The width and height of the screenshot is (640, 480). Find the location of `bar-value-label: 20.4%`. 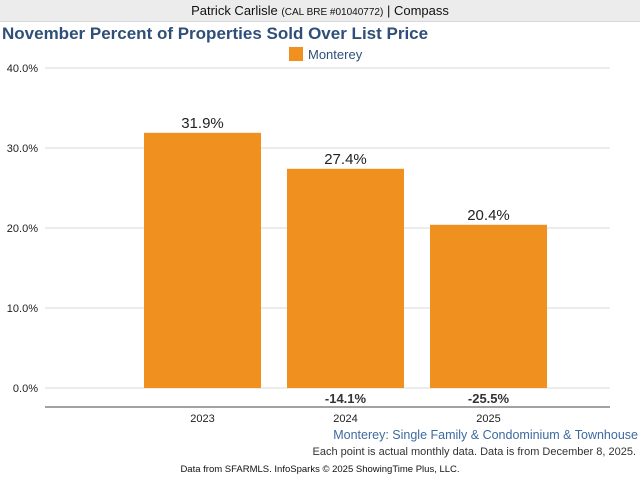

bar-value-label: 20.4% is located at coordinates (488, 215).